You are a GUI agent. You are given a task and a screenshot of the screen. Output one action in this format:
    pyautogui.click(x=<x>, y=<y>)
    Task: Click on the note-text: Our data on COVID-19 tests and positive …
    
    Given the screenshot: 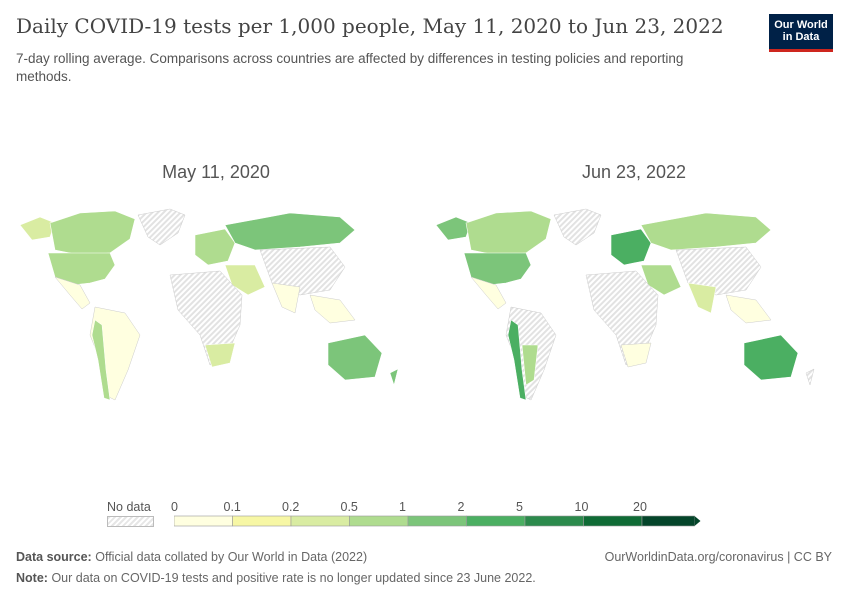 What is the action you would take?
    pyautogui.click(x=293, y=578)
    